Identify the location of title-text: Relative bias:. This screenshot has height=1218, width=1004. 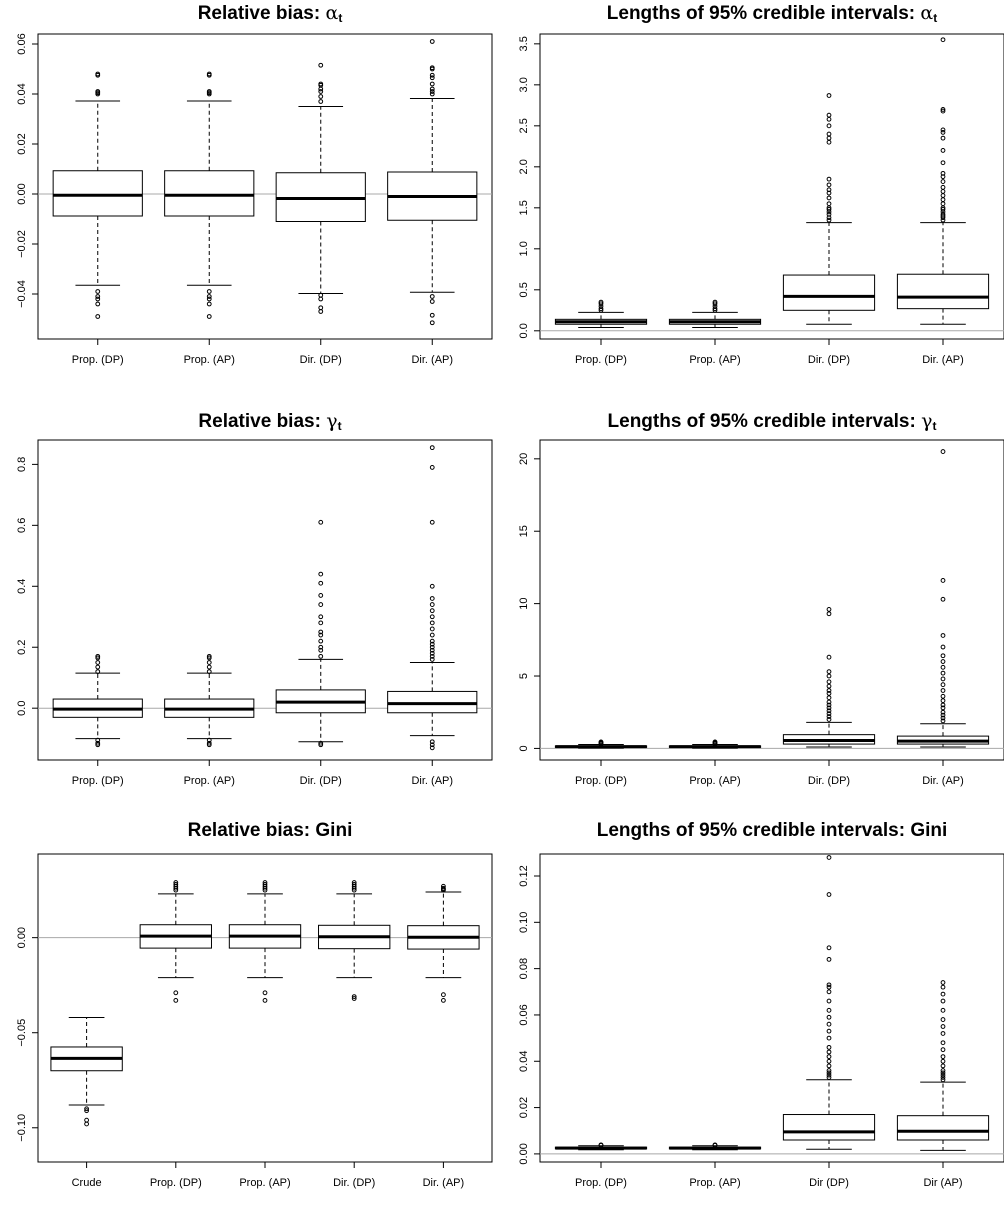
(261, 13).